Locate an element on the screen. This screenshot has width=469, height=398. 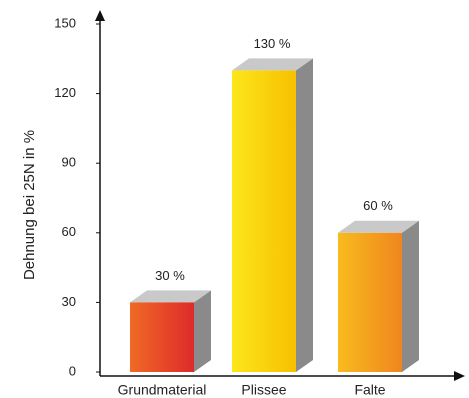
y-tick-label: 120 is located at coordinates (65, 92).